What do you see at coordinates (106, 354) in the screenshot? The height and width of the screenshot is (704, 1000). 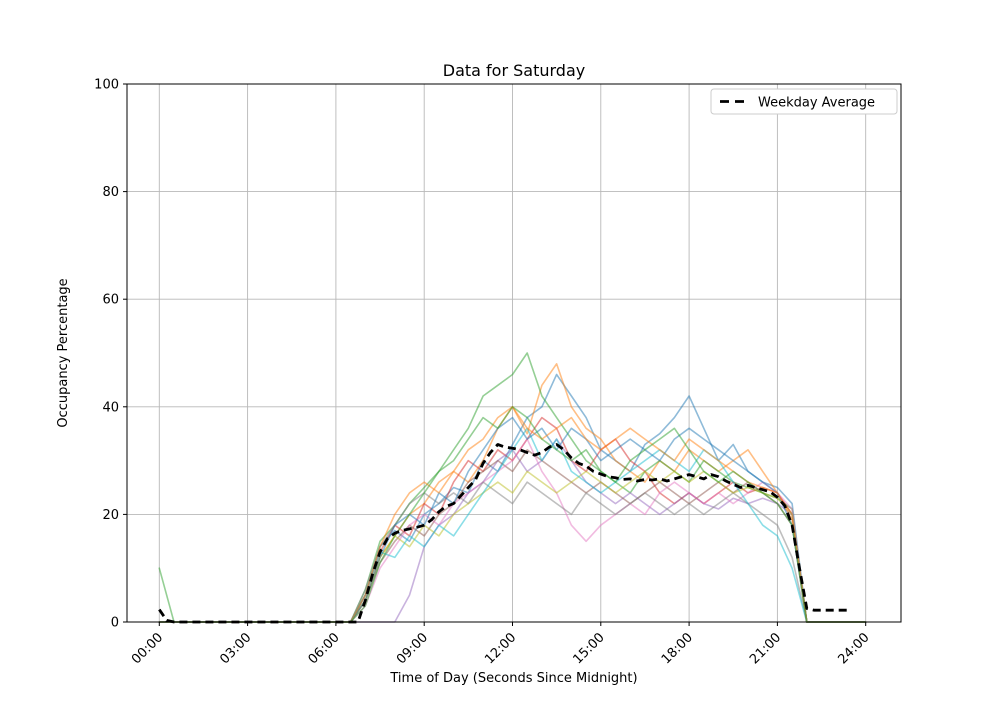 I see `y-tick-labels: 0 20 40 60 80 100` at bounding box center [106, 354].